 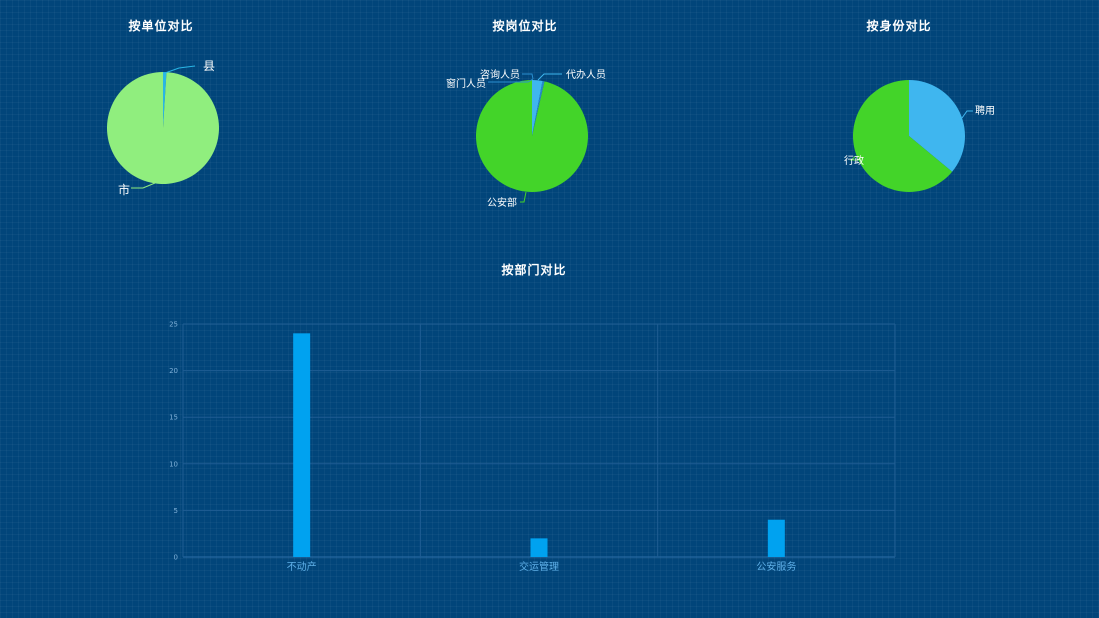 I want to click on pie-label-agent-staff: 代办人员, so click(x=586, y=74).